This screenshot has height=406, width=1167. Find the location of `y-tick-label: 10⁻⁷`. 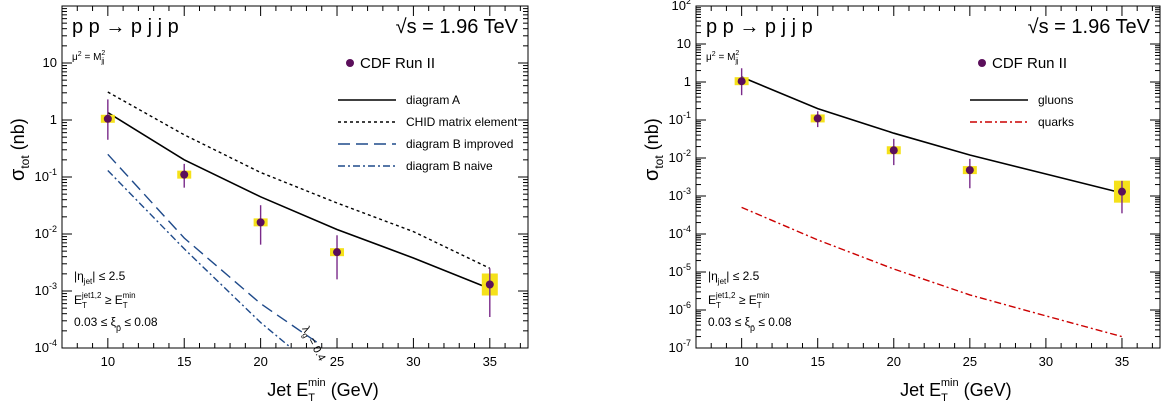

y-tick-label: 10⁻⁷ is located at coordinates (680, 346).